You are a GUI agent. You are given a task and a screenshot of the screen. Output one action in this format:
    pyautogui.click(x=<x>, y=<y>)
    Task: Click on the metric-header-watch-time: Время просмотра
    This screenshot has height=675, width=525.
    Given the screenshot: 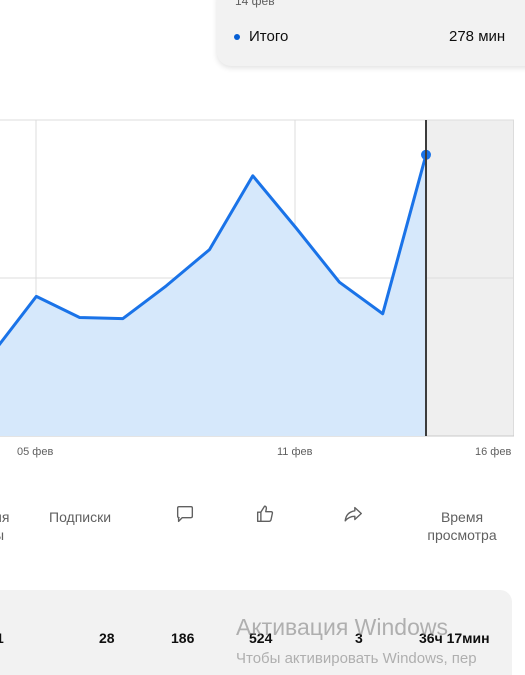 What is the action you would take?
    pyautogui.click(x=462, y=526)
    